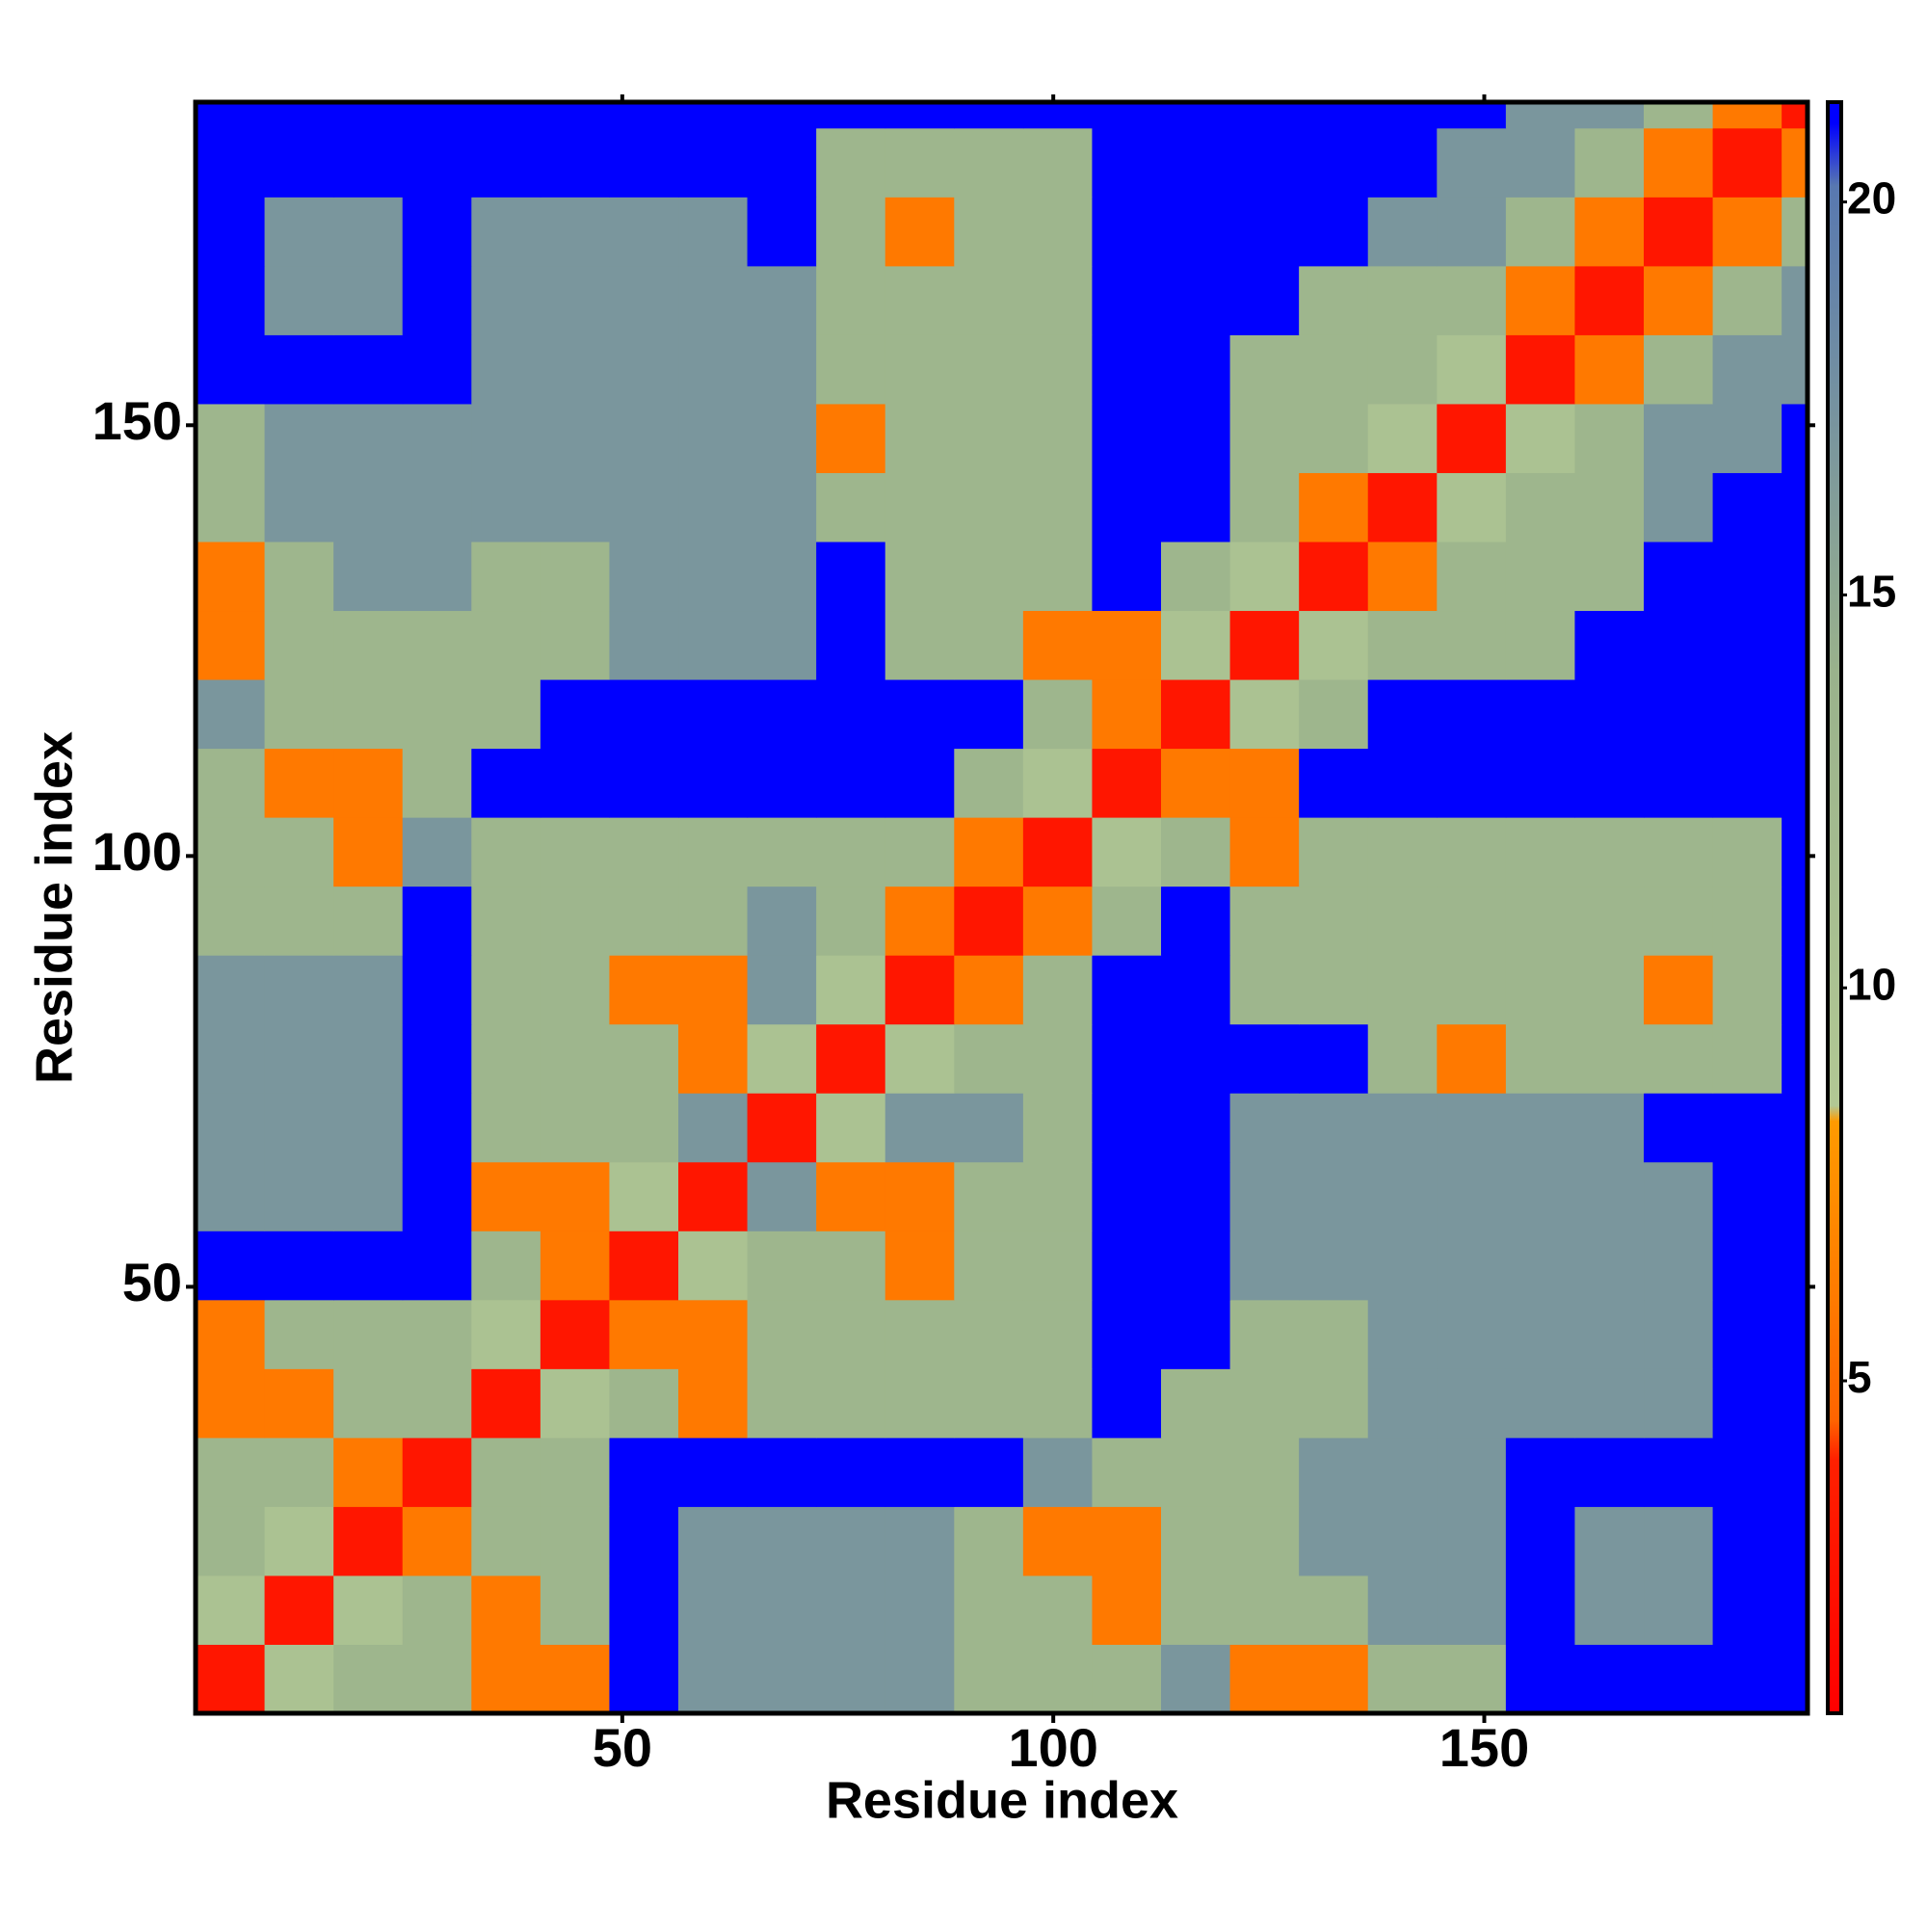 The image size is (1927, 1932). Describe the element at coordinates (1871, 198) in the screenshot. I see `colorbar-tick-label: 20` at that location.